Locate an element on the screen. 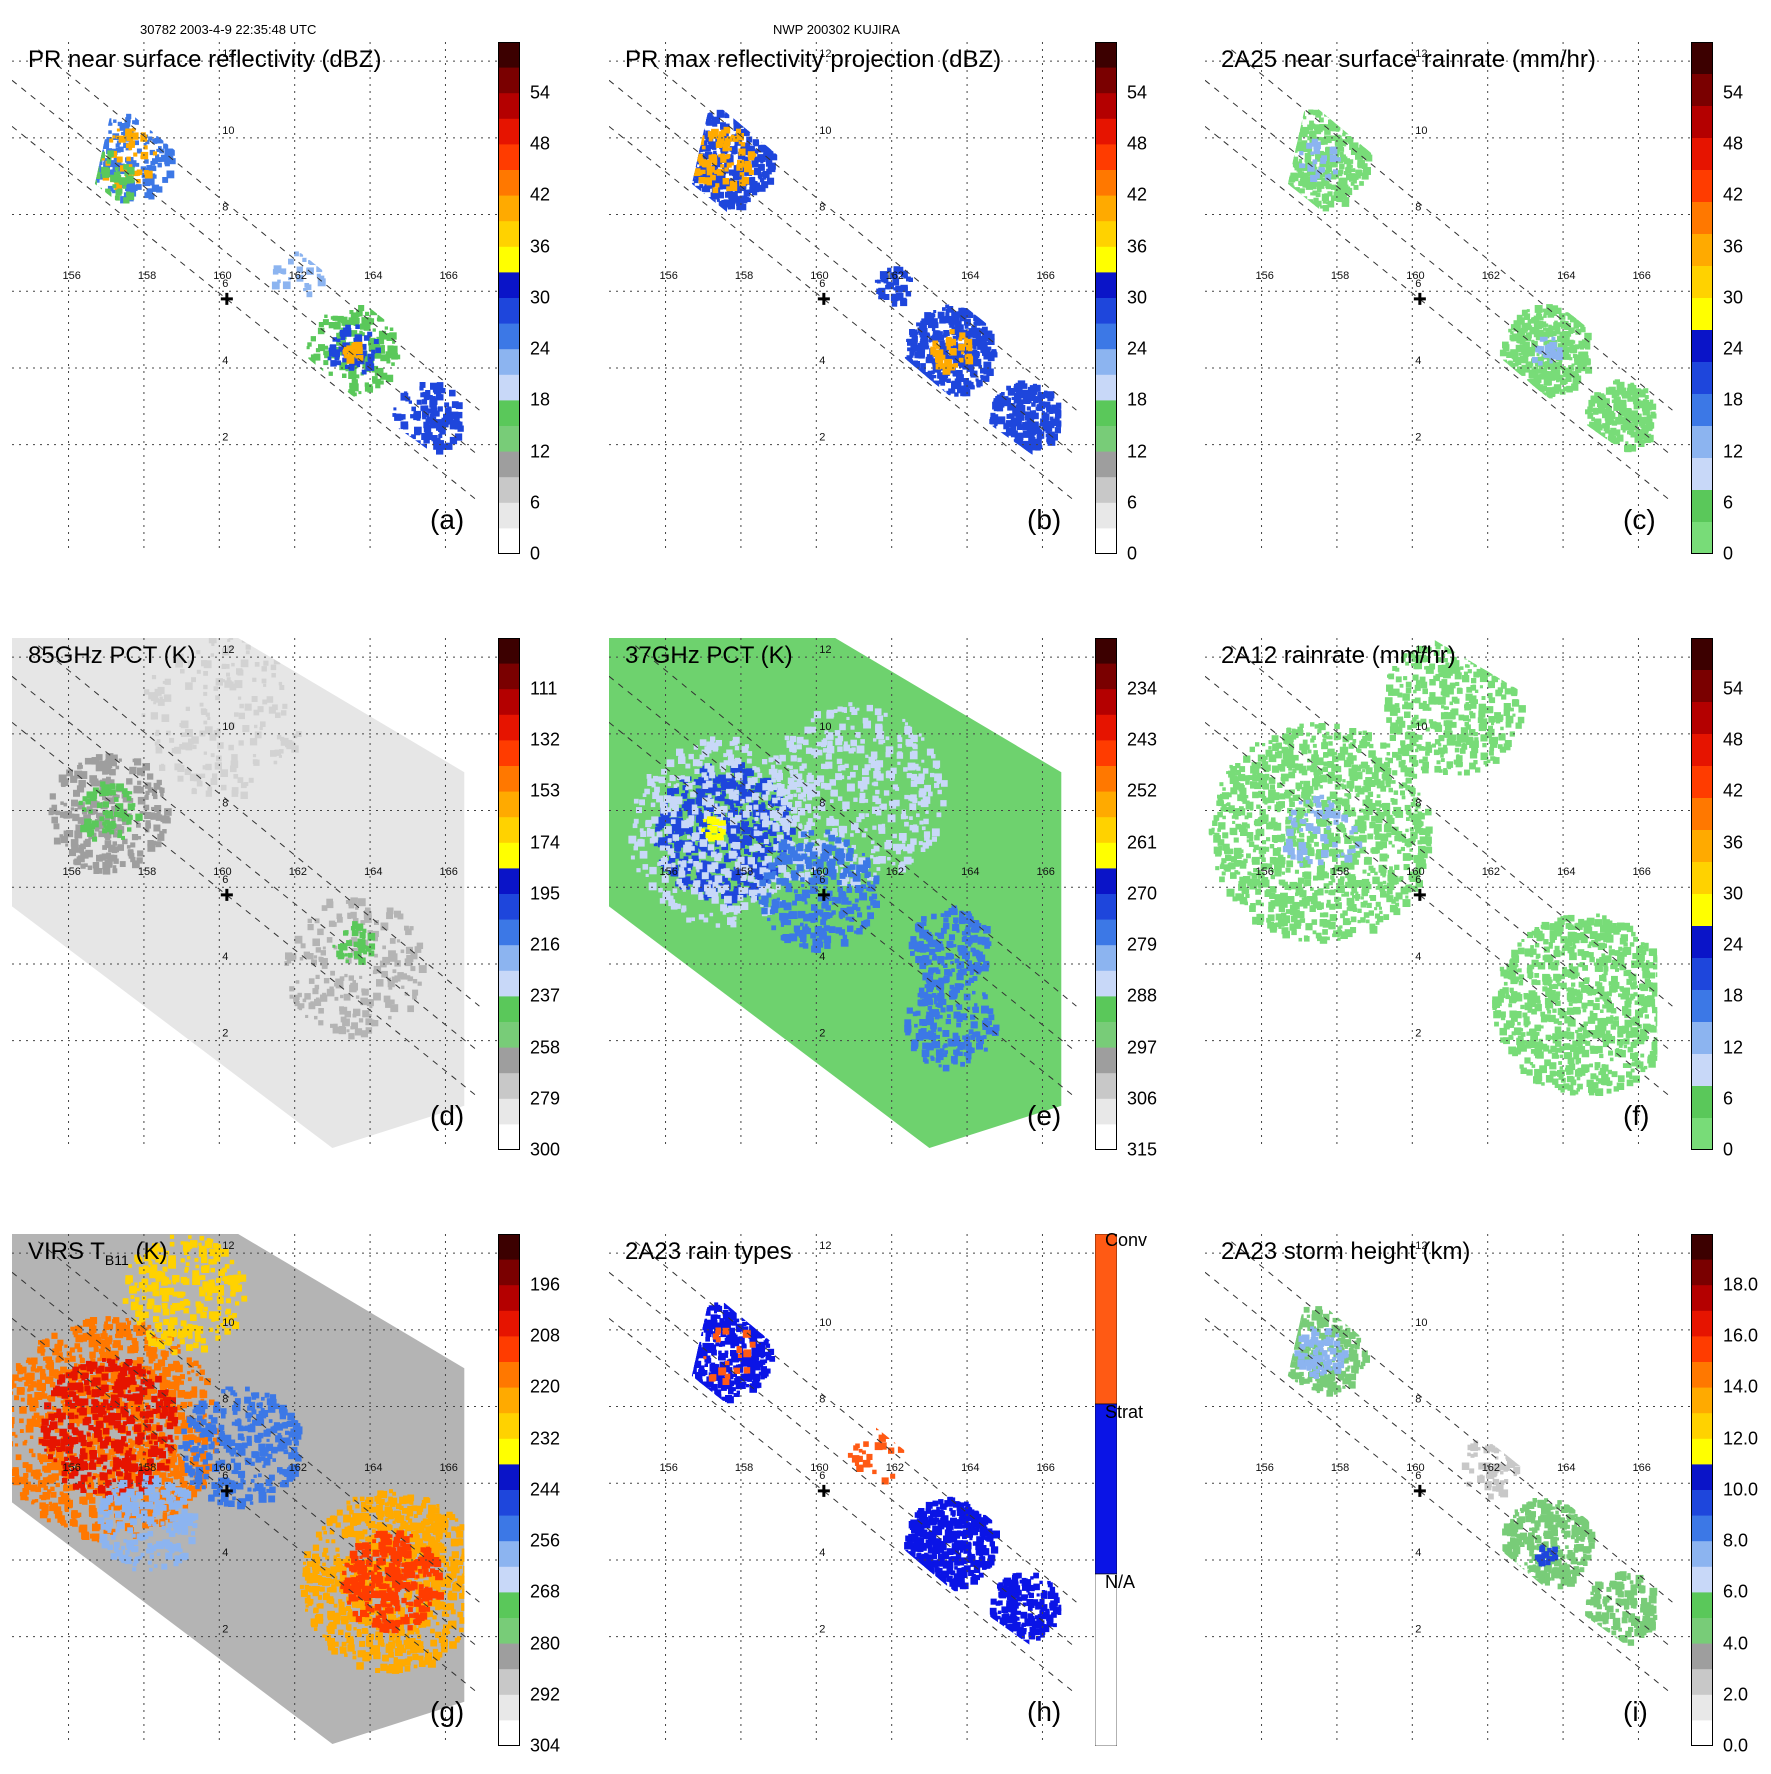 The height and width of the screenshot is (1774, 1771). colorbar-tick-label: 24 is located at coordinates (1733, 349).